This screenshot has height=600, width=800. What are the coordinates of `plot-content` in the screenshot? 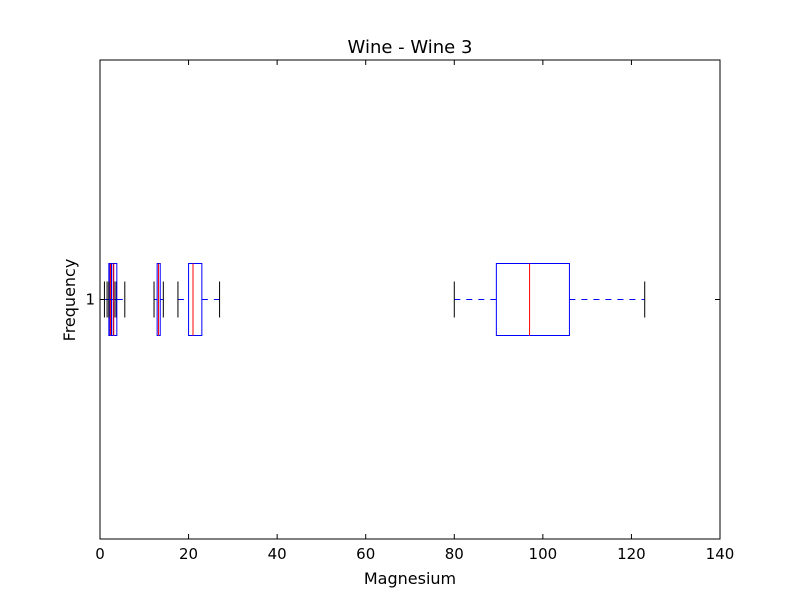 It's located at (374, 299).